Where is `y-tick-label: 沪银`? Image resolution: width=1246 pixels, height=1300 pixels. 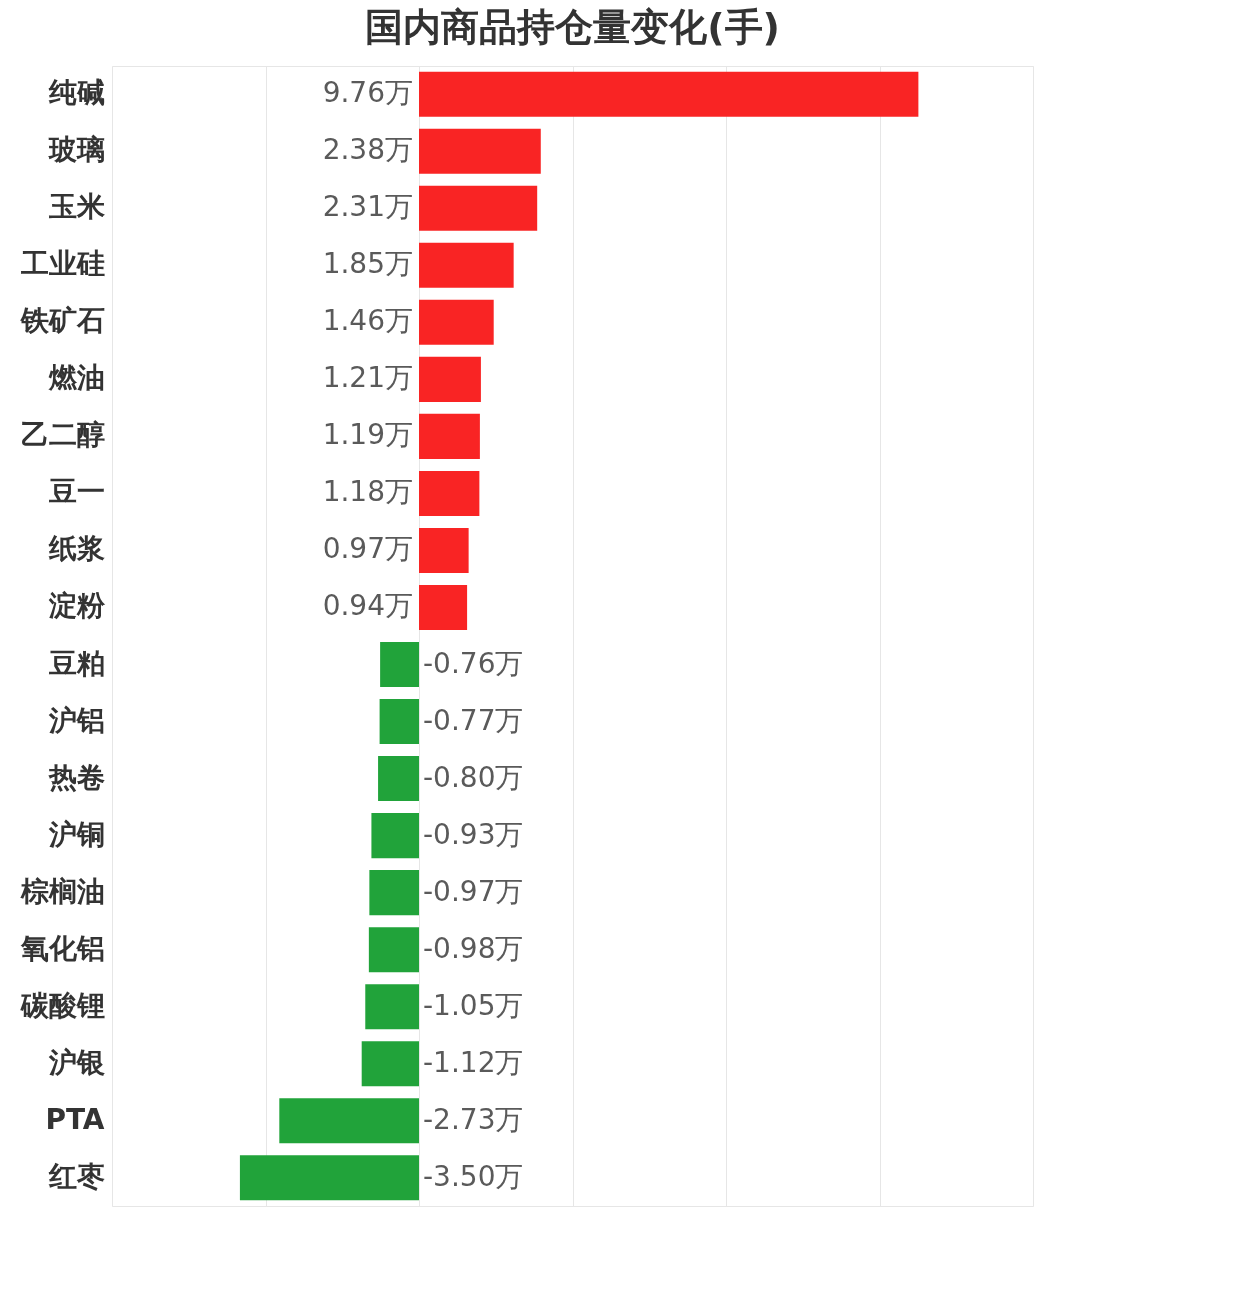
y-tick-label: 沪银 is located at coordinates (76, 1062).